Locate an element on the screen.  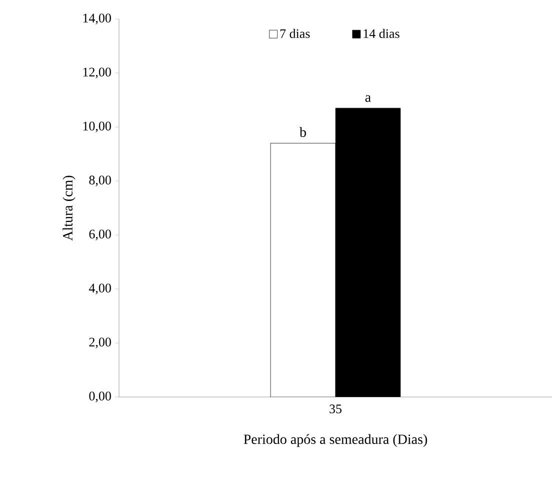
y-tick-label: 2,00 is located at coordinates (100, 343).